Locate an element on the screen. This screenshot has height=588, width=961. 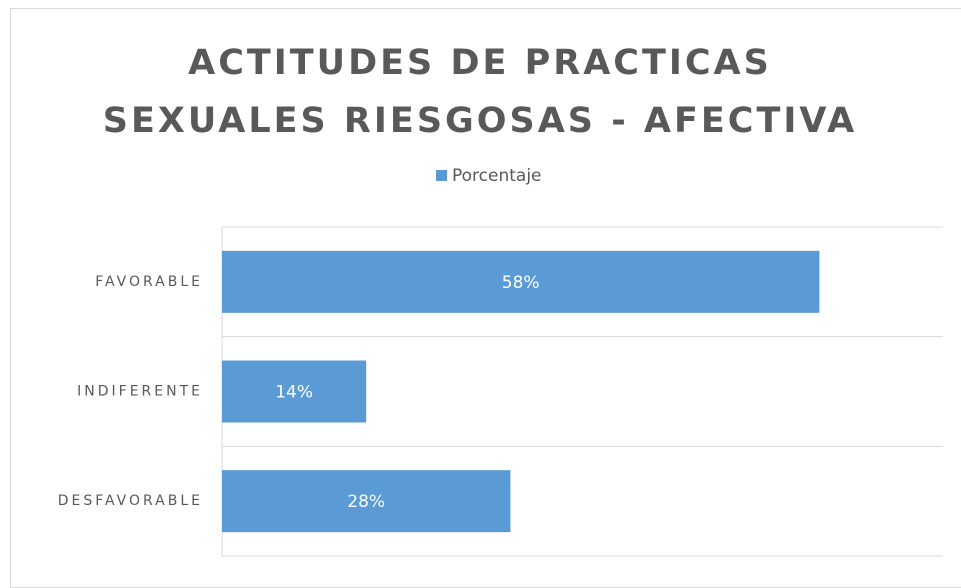
legend-swatch is located at coordinates (441, 175).